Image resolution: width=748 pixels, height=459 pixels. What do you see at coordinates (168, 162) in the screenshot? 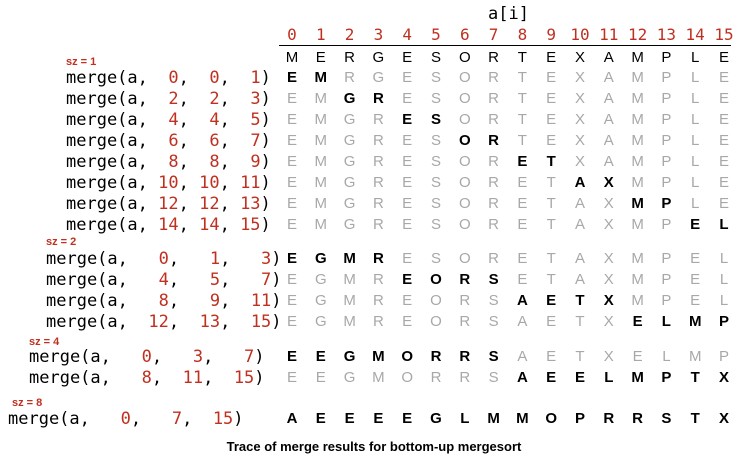
I see `merge-call: merge(a, 8, 8, 9)` at bounding box center [168, 162].